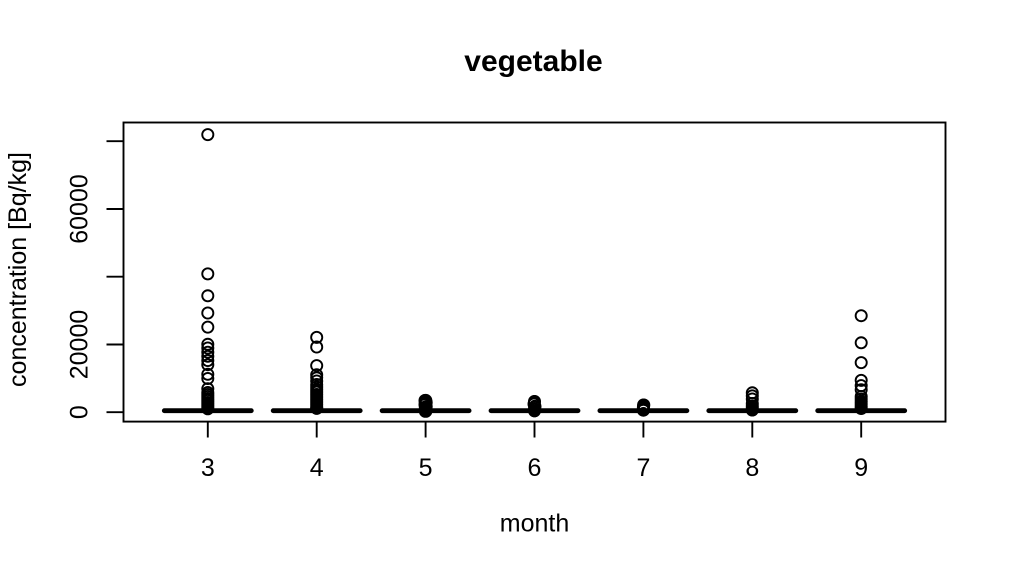  What do you see at coordinates (752, 468) in the screenshot?
I see `svg-text: 8` at bounding box center [752, 468].